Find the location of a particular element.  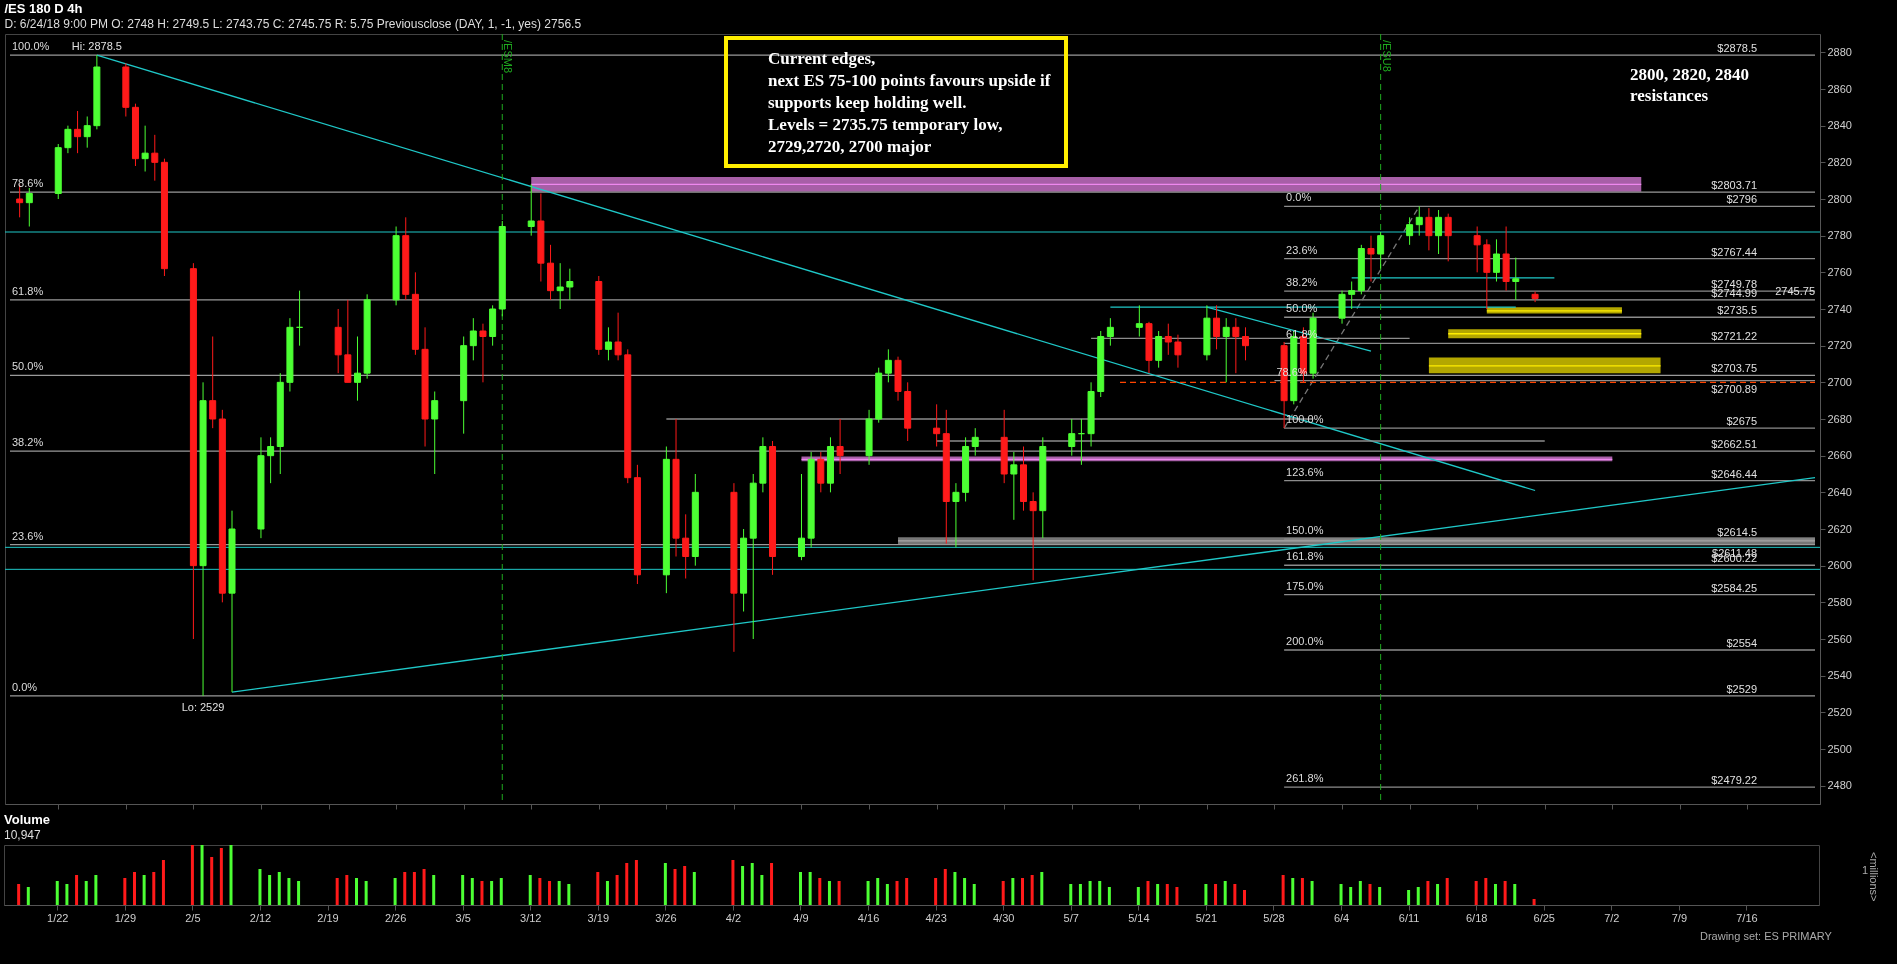

y-tick-label: 2480 is located at coordinates (1839, 785).